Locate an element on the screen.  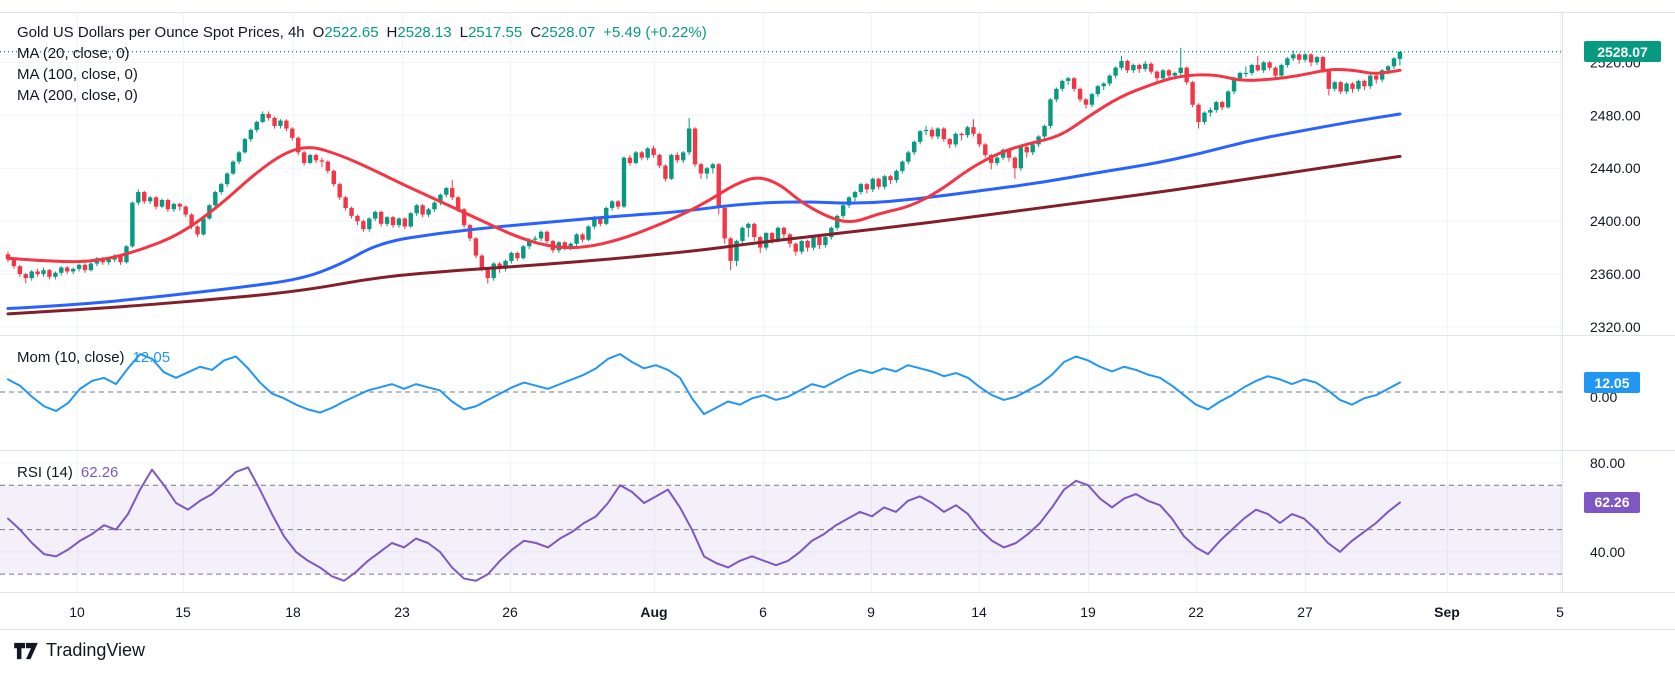
tradingview-logo-text: TradingView is located at coordinates (96, 650).